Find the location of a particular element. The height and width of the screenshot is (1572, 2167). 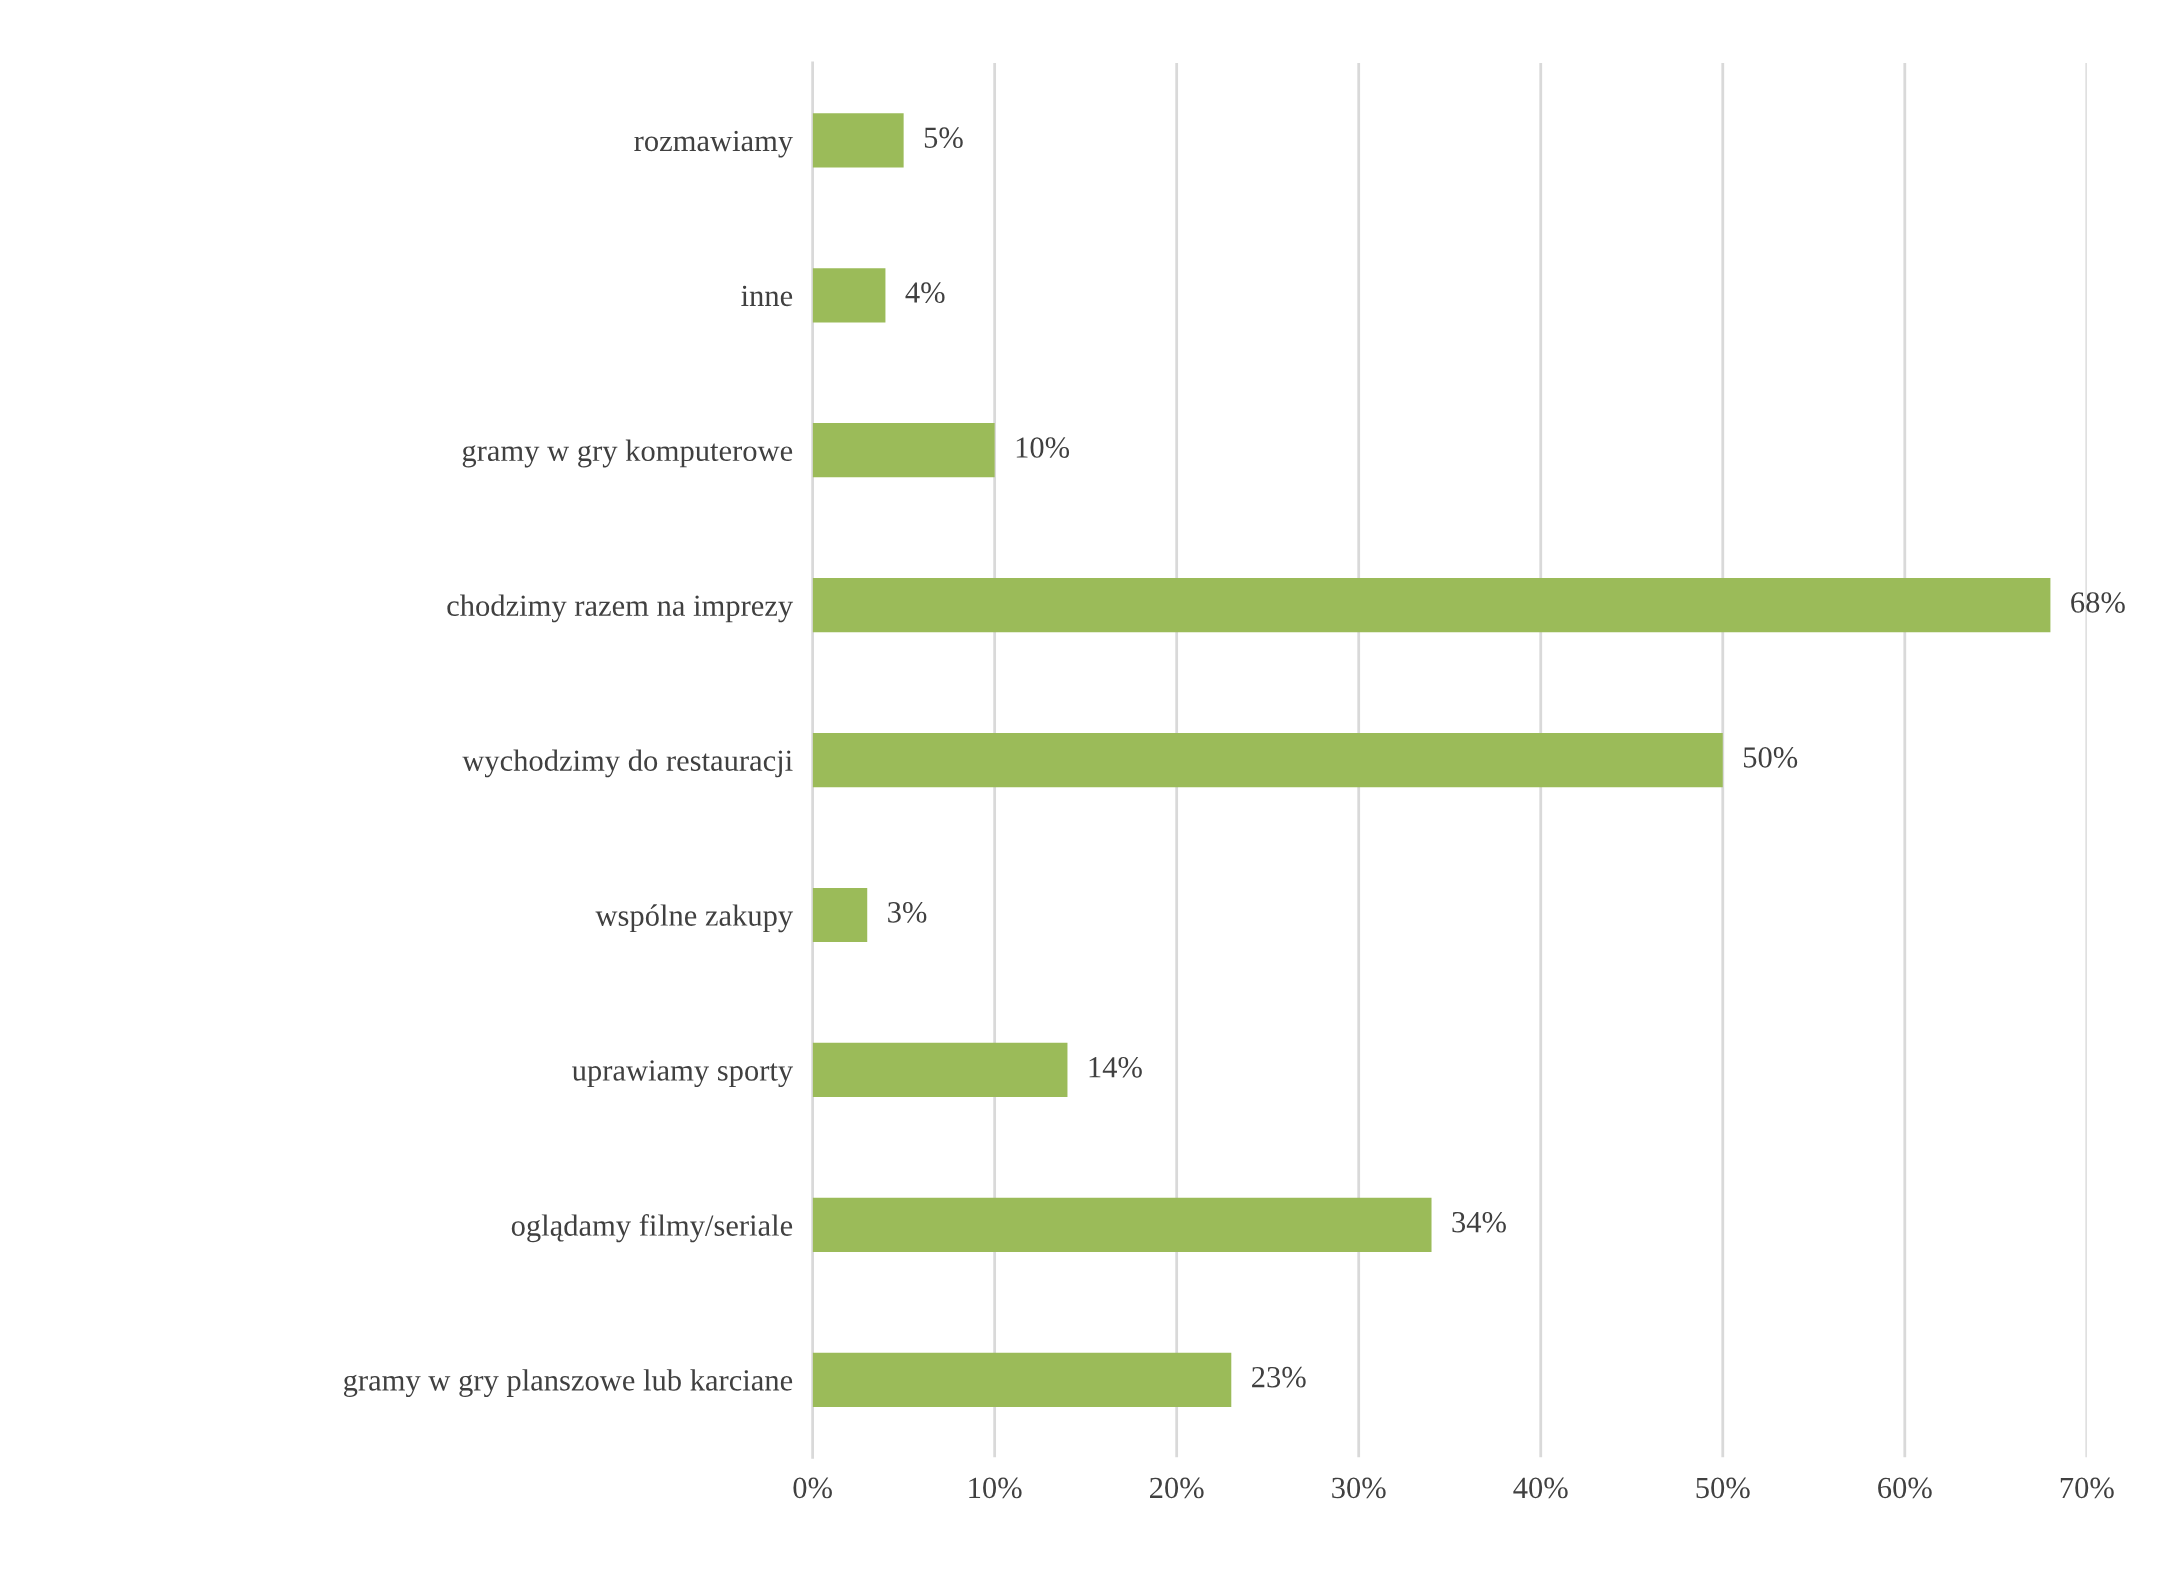

x-tick-label: 40% is located at coordinates (1540, 1488).